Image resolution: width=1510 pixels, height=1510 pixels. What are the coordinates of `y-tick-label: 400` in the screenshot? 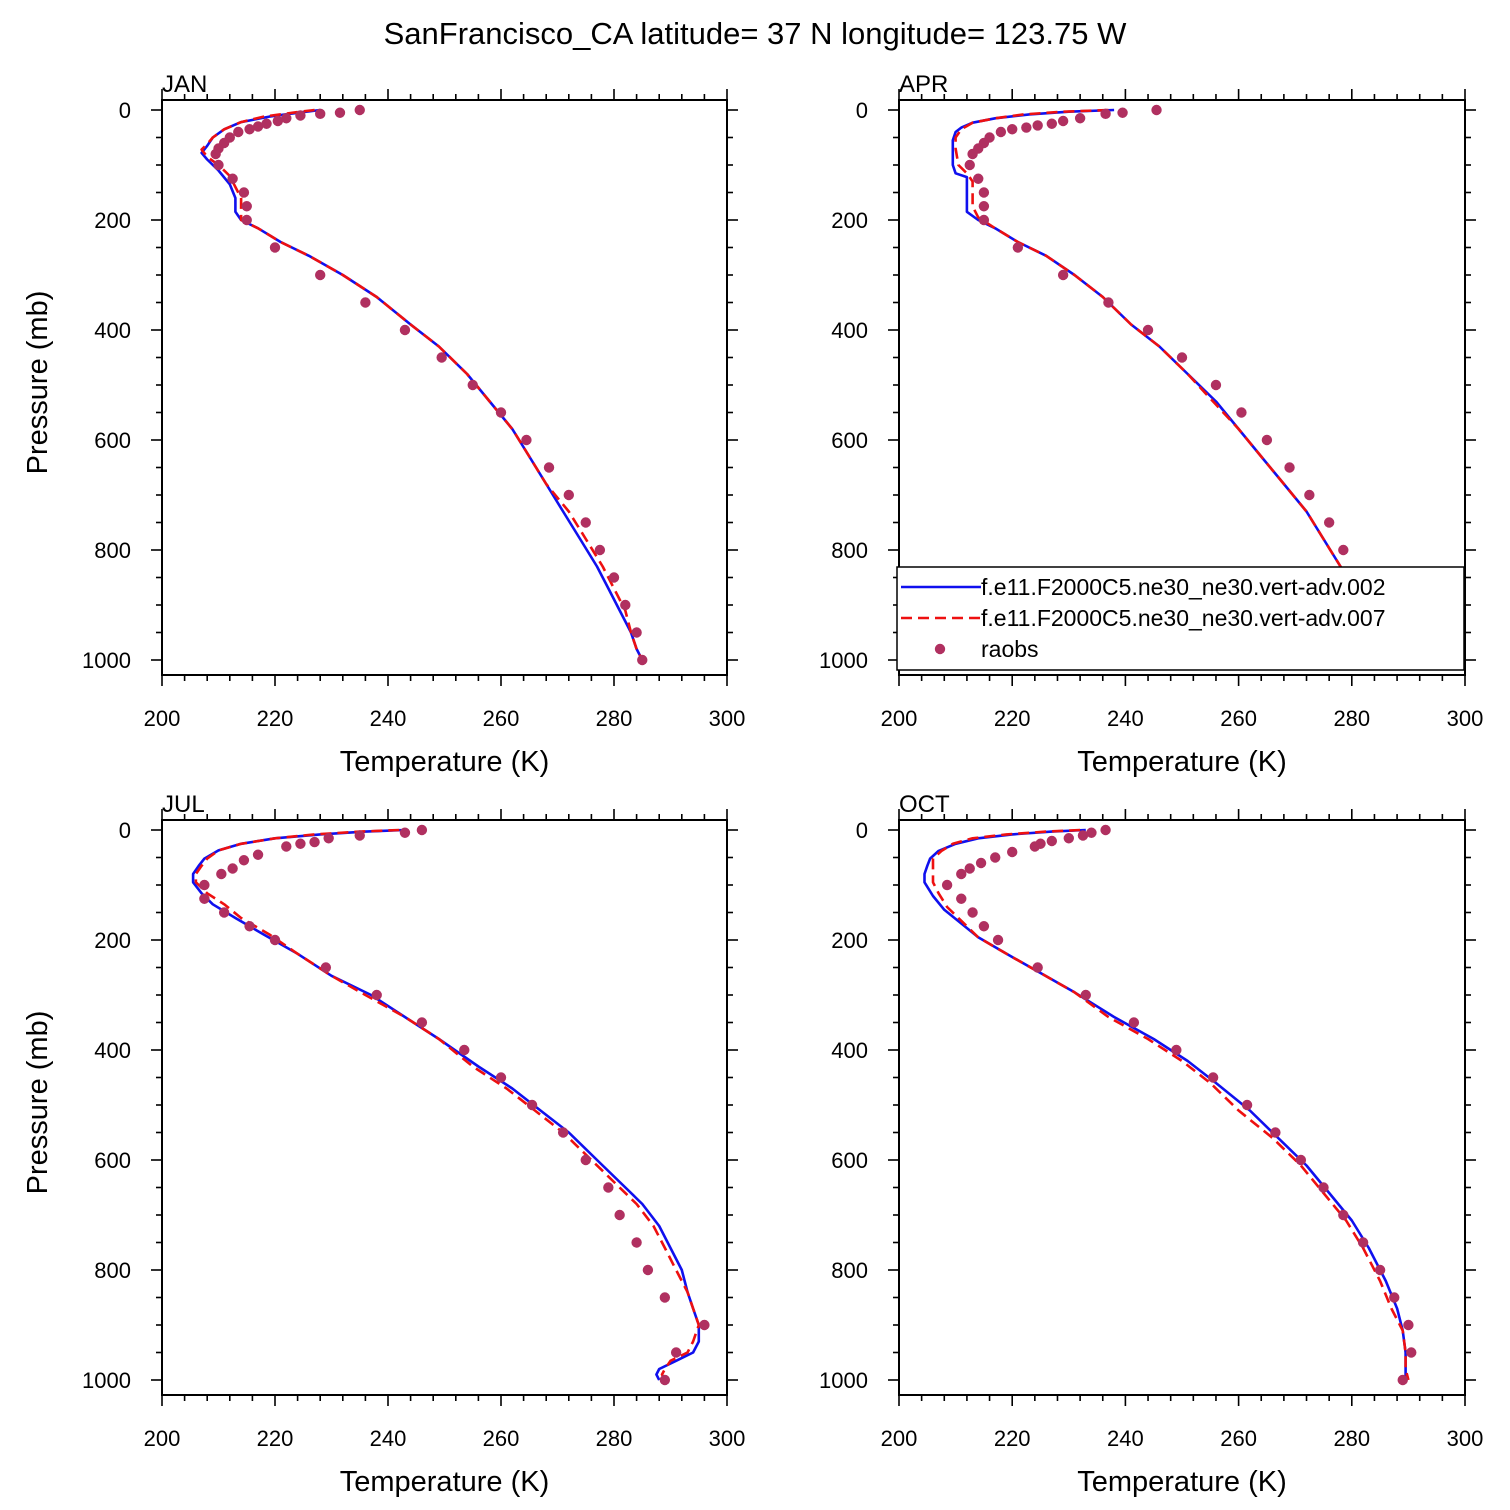 It's located at (112, 1050).